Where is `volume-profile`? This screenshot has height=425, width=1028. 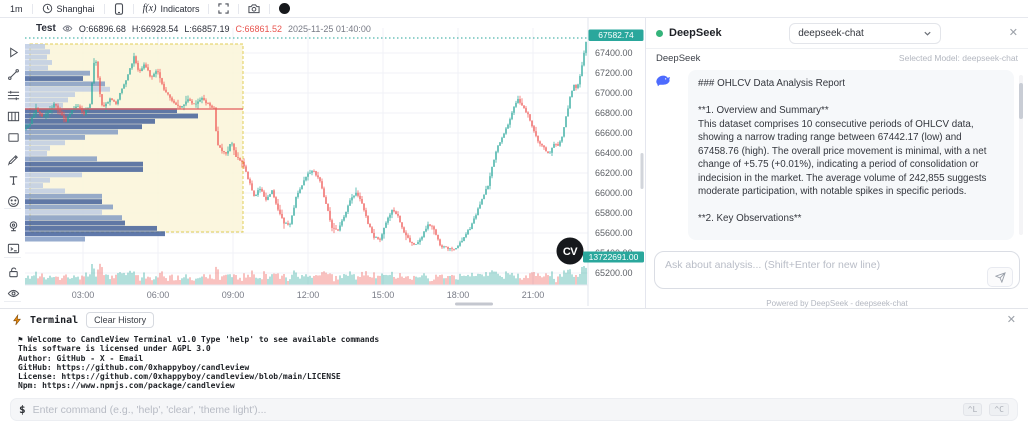 volume-profile is located at coordinates (111, 143).